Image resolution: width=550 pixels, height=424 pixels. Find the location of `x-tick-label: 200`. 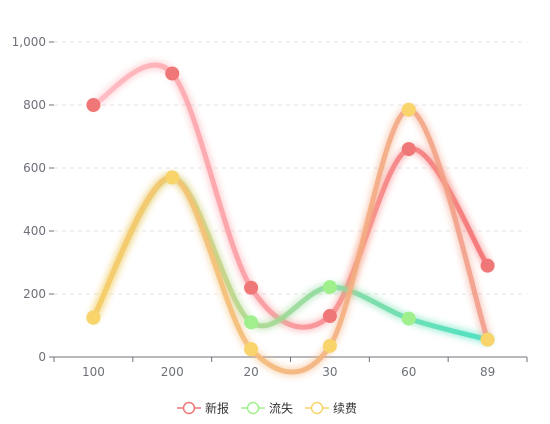

x-tick-label: 200 is located at coordinates (172, 372).